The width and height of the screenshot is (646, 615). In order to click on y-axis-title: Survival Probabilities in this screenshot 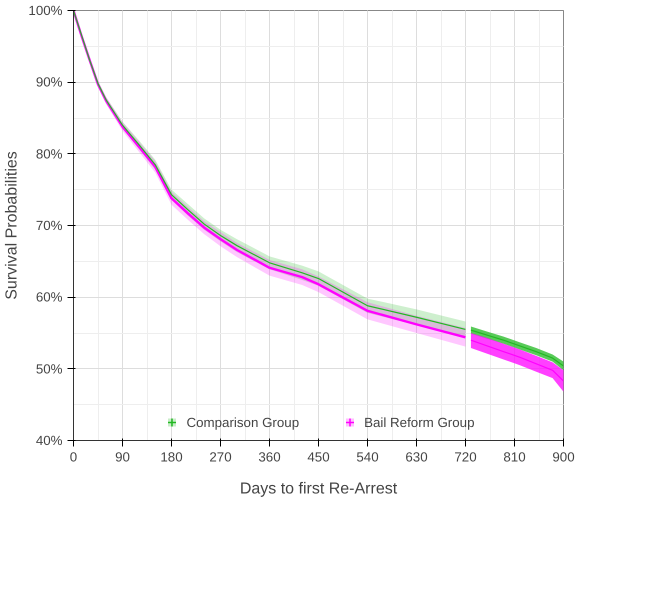, I will do `click(11, 225)`.